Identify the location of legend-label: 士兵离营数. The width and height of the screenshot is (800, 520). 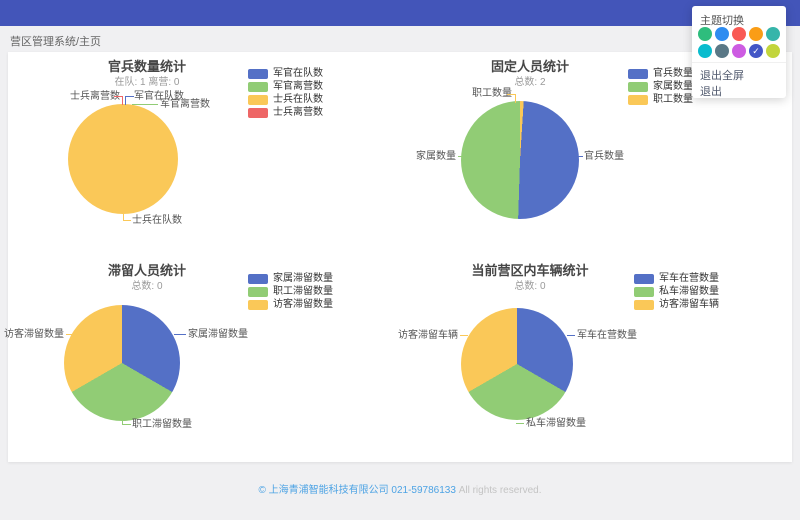
(298, 112).